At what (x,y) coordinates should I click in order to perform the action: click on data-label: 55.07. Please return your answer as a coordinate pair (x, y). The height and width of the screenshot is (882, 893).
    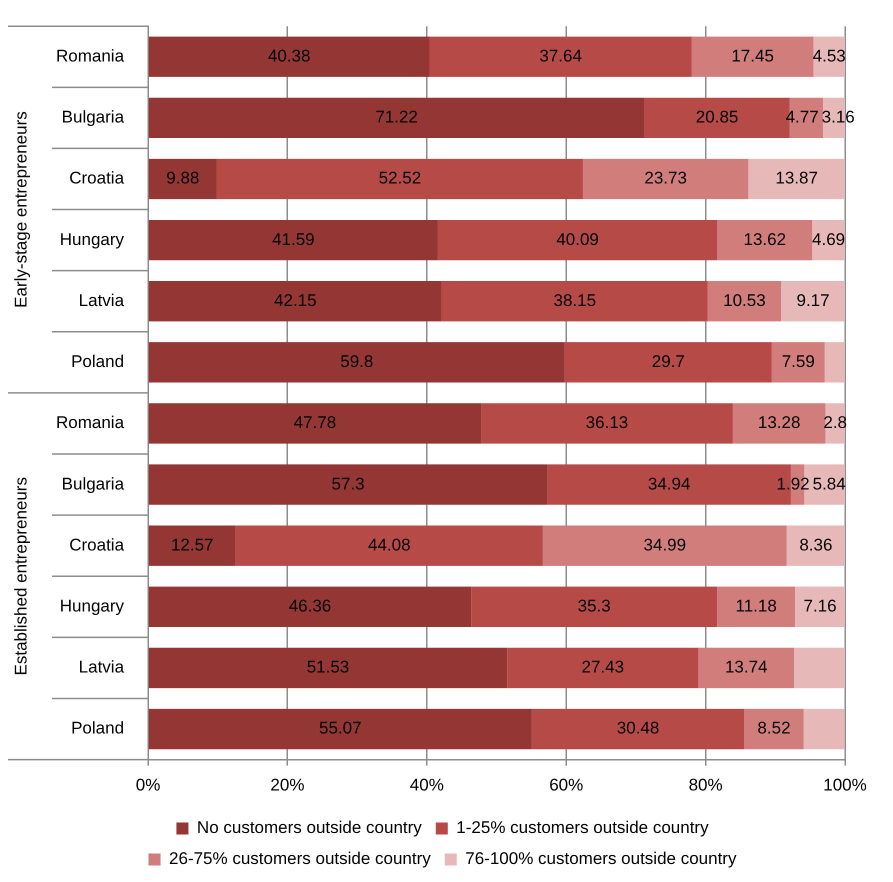
    Looking at the image, I should click on (340, 728).